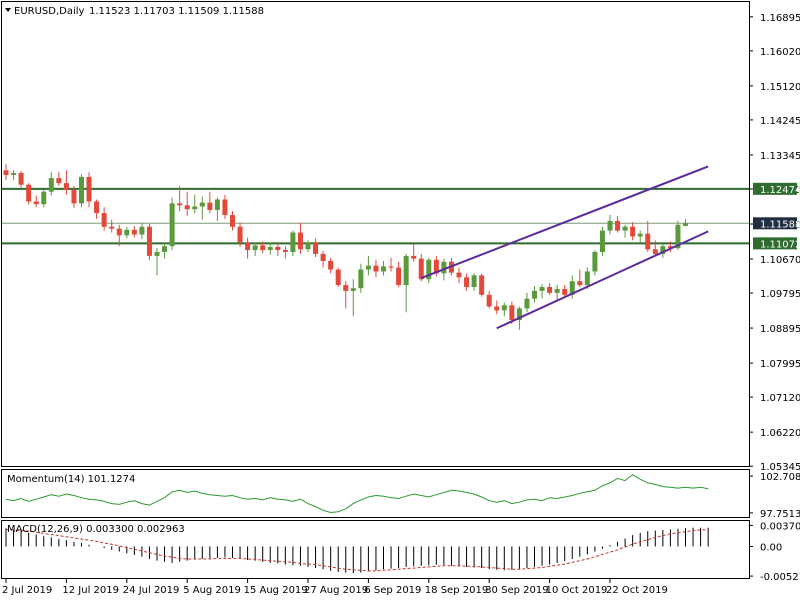 This screenshot has width=800, height=600. Describe the element at coordinates (780, 294) in the screenshot. I see `price-tick-label: 1.09795` at that location.